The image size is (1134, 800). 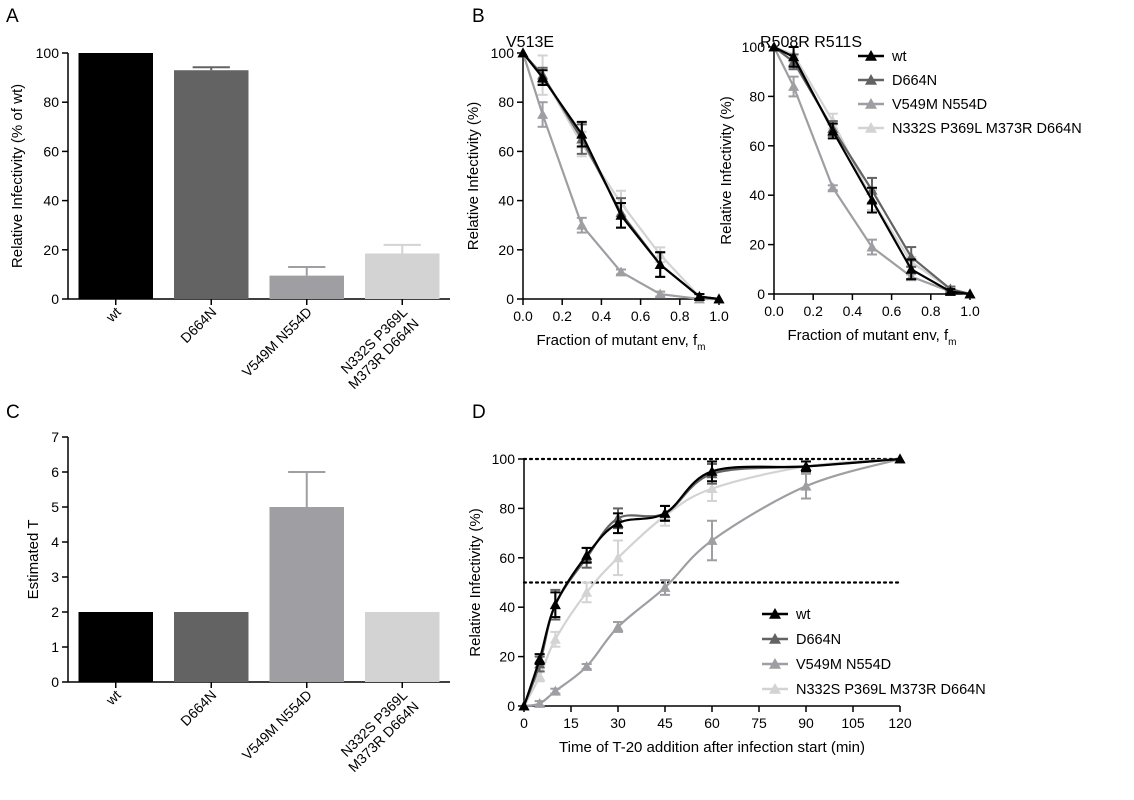 I want to click on panel-b-legend-label: N332S P369L M373R D664N, so click(x=987, y=129).